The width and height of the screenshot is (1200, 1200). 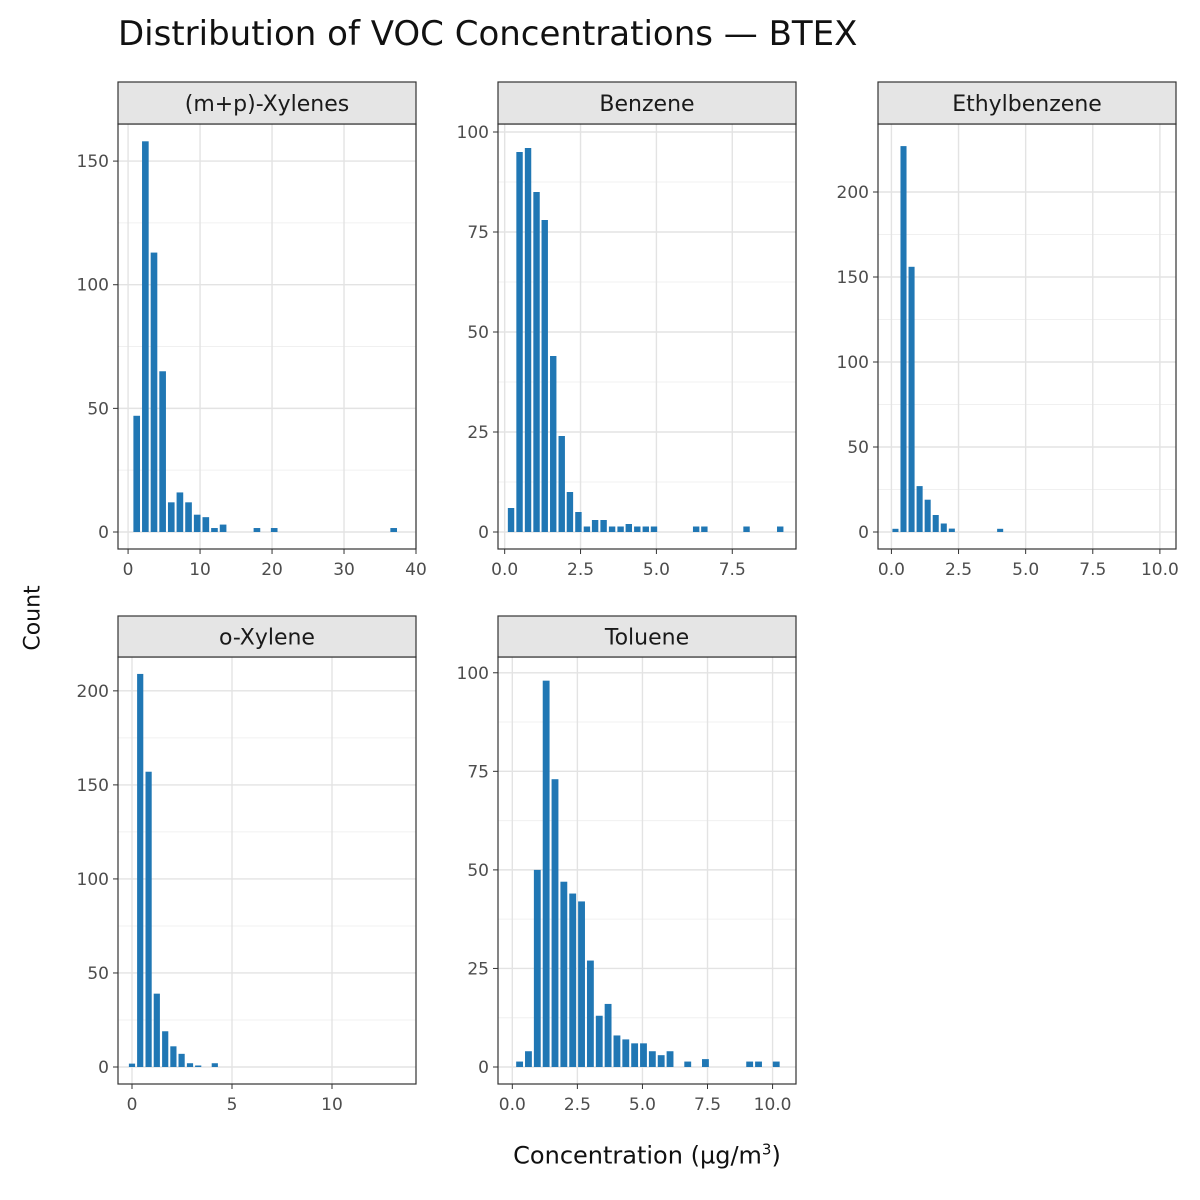 I want to click on x-axis-title-text: Concentration (µg/m, so click(x=637, y=1155).